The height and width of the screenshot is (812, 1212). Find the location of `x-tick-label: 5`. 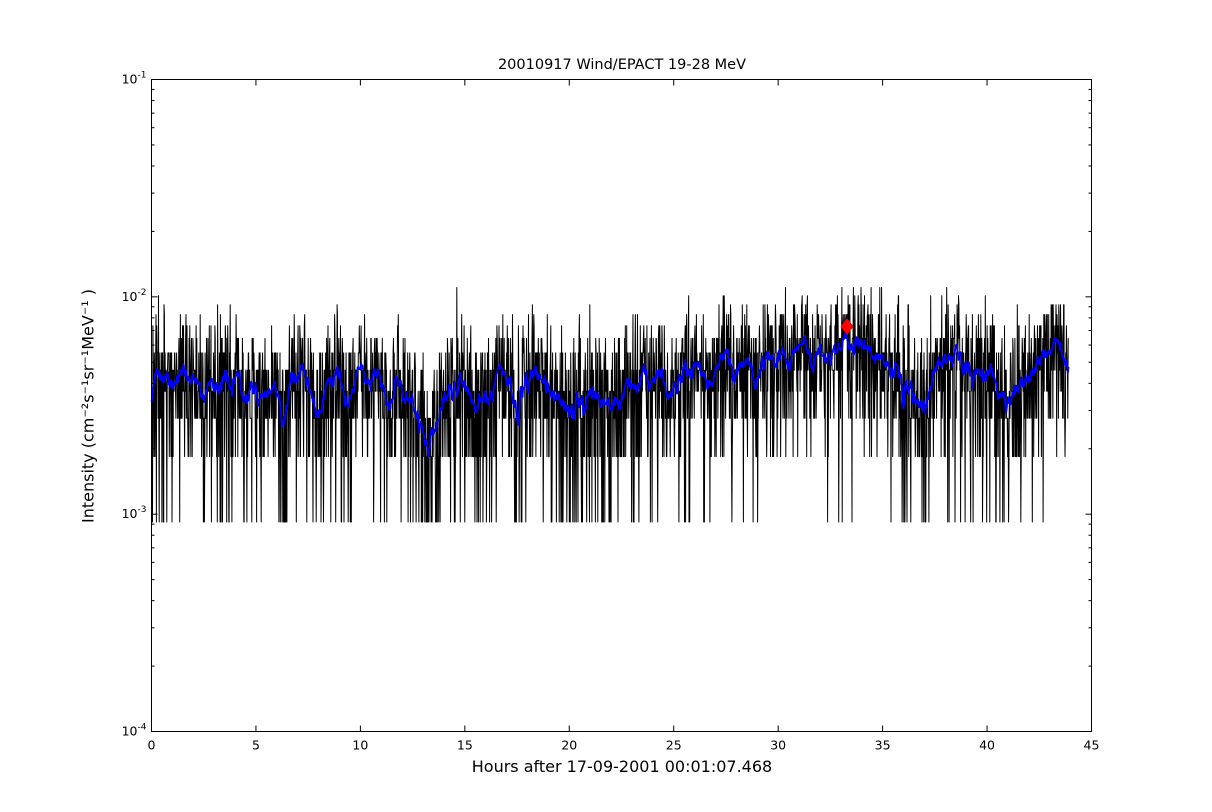

x-tick-label: 5 is located at coordinates (256, 745).